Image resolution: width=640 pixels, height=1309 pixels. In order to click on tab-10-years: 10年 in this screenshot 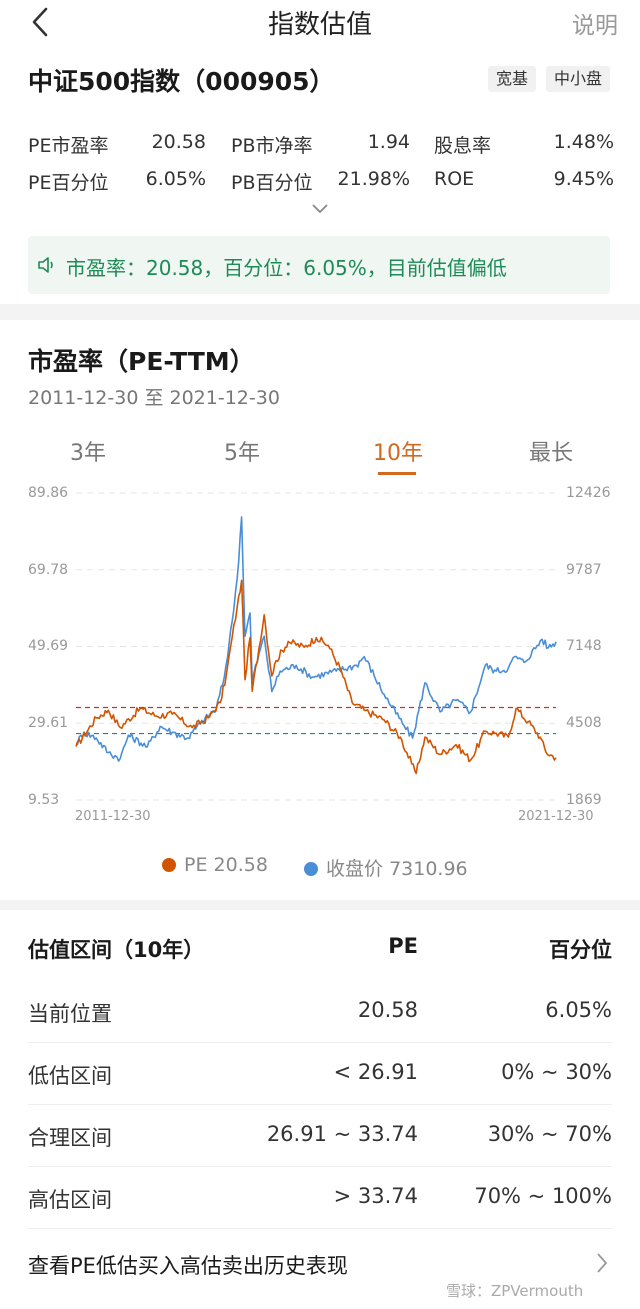, I will do `click(398, 453)`.